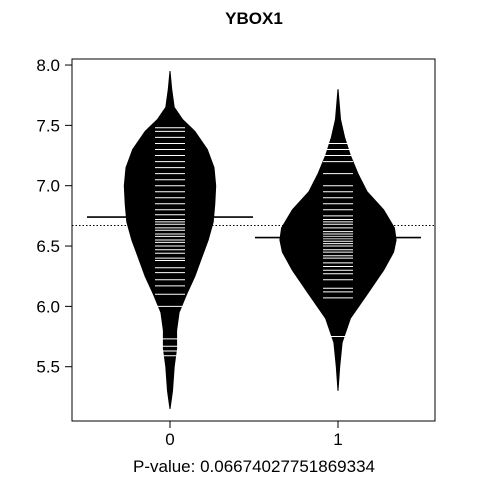  What do you see at coordinates (48, 367) in the screenshot?
I see `y-tick-label: 5.5` at bounding box center [48, 367].